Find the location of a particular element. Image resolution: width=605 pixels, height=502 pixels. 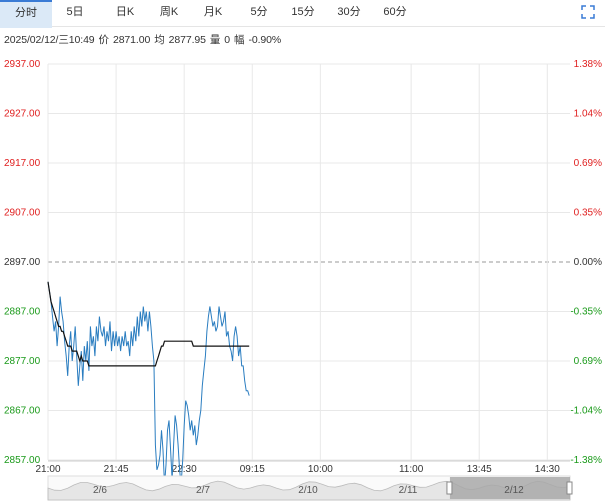

y-tick-label: 2907.00 is located at coordinates (22, 213).